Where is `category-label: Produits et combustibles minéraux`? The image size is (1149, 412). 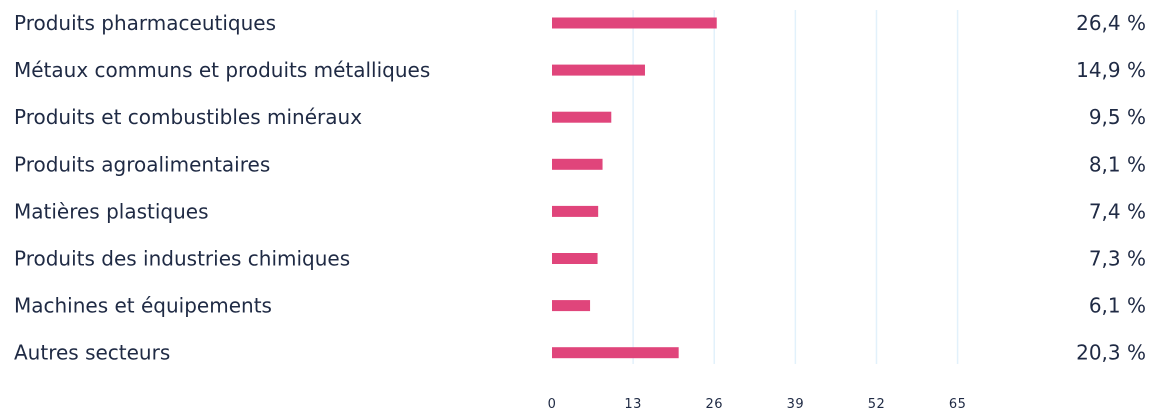
category-label: Produits et combustibles minéraux is located at coordinates (188, 117).